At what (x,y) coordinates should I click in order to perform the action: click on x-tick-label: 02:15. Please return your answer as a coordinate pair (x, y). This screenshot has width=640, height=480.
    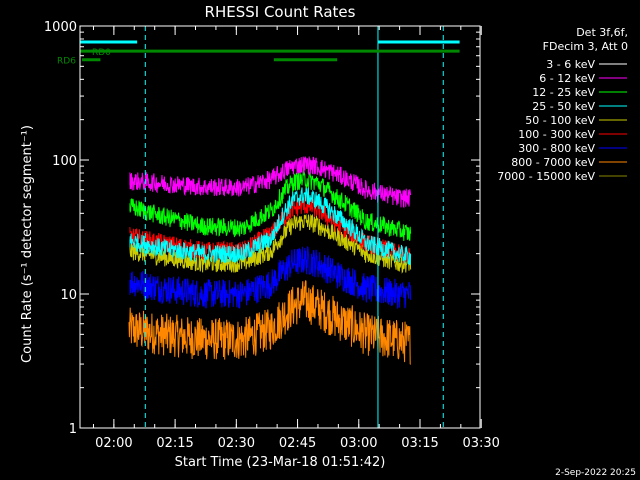
    Looking at the image, I should click on (174, 443).